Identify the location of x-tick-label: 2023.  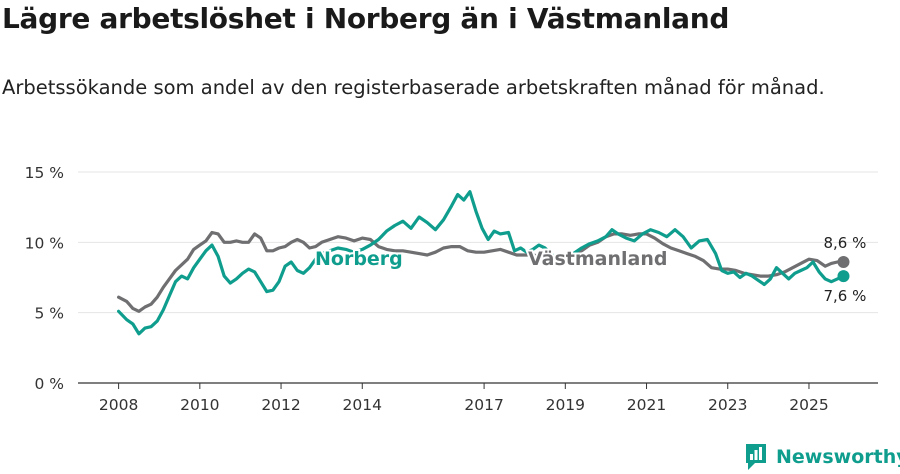
(727, 405).